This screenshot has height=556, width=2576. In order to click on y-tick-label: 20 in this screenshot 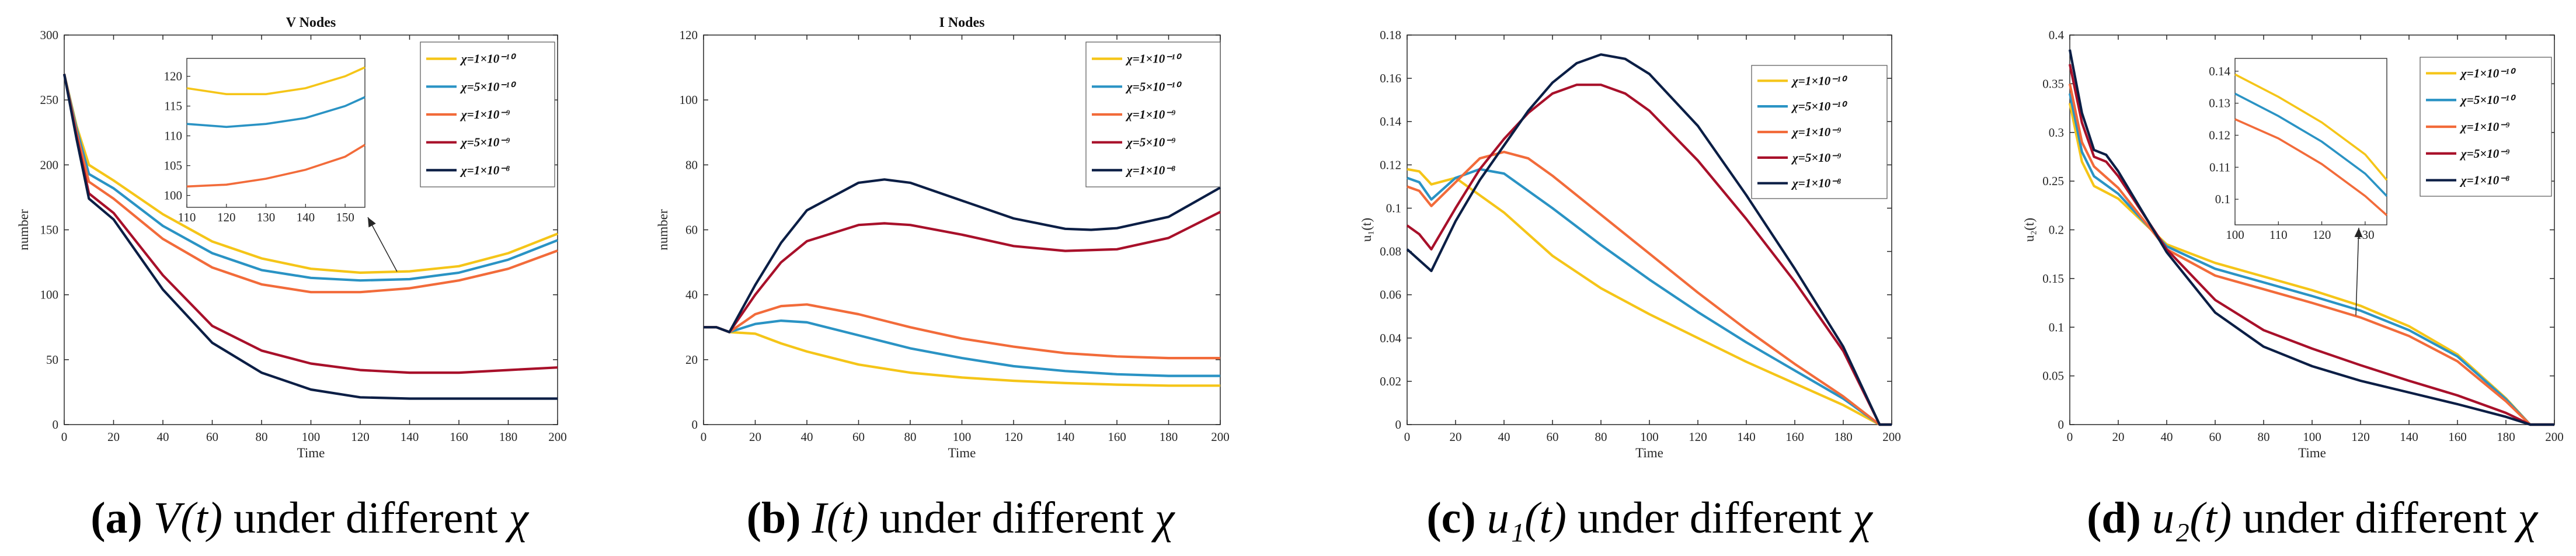, I will do `click(691, 360)`.